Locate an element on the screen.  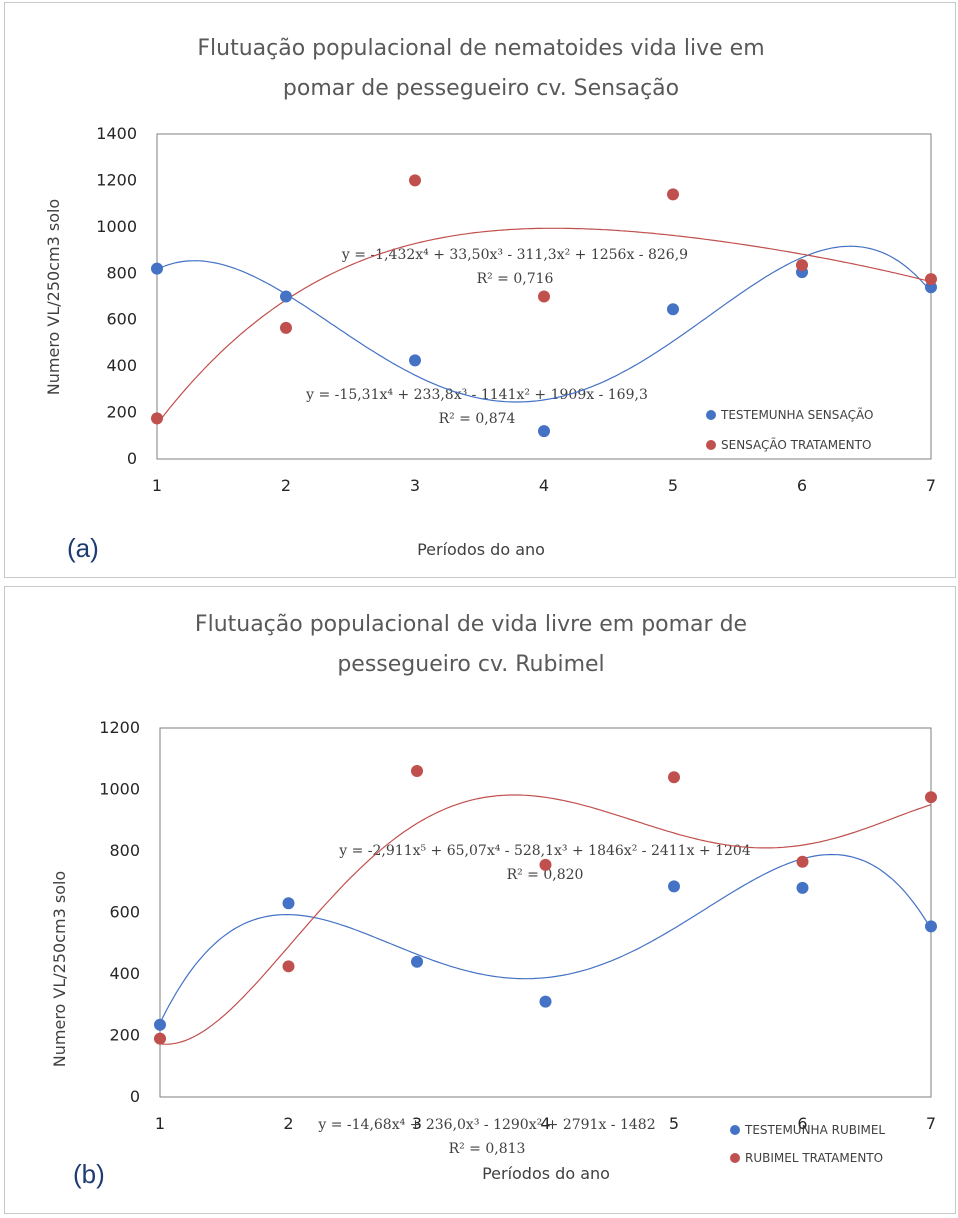
chart-a-y-tick-label: 1200 is located at coordinates (116, 179).